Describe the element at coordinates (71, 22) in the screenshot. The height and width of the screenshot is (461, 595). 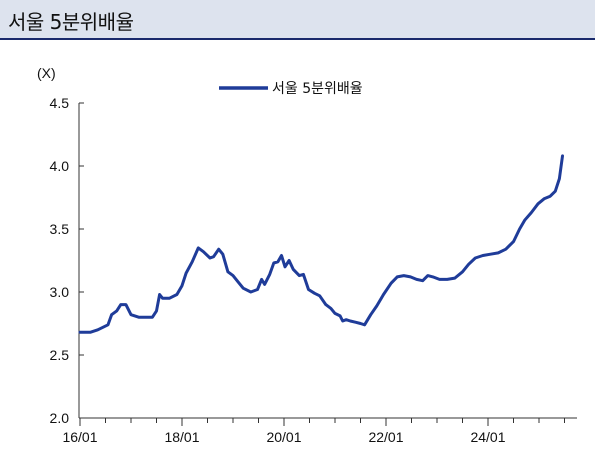
I see `page-title: 서울 5분위배율` at that location.